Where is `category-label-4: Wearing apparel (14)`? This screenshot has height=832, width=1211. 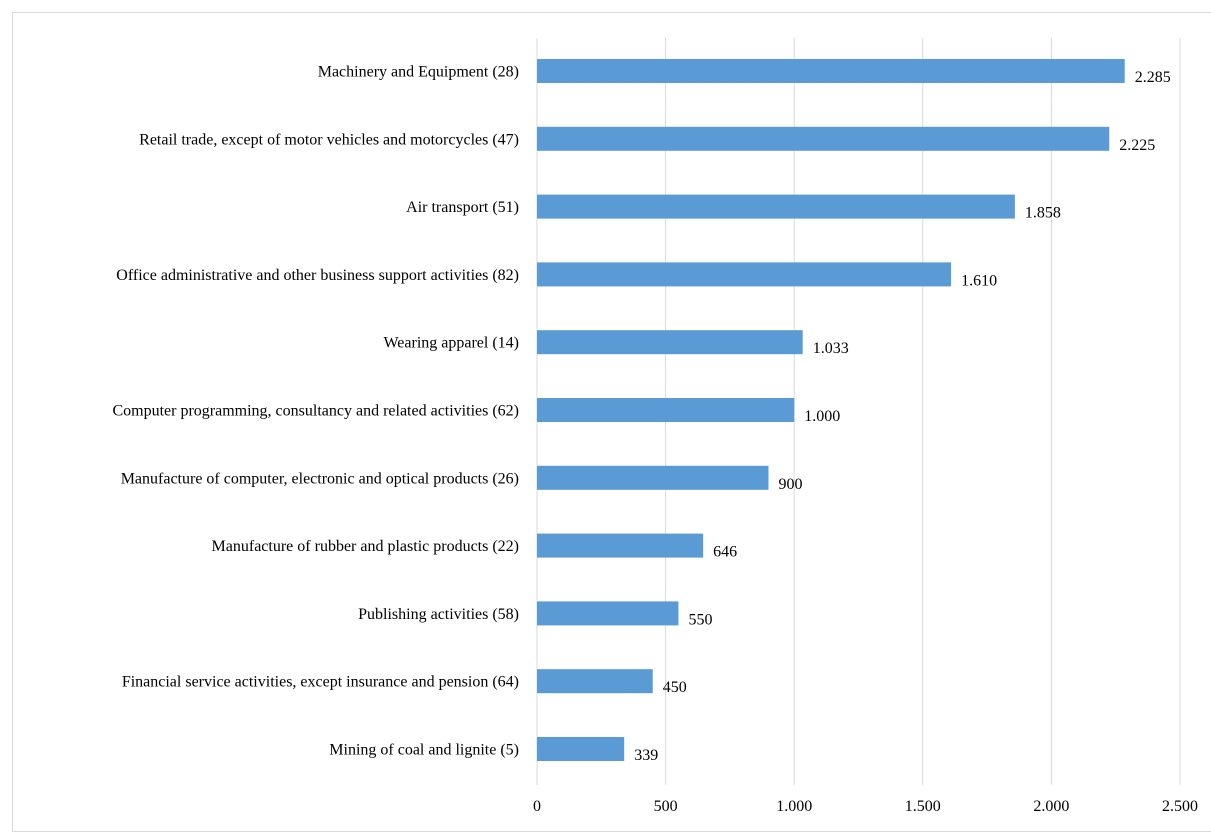 category-label-4: Wearing apparel (14) is located at coordinates (451, 343).